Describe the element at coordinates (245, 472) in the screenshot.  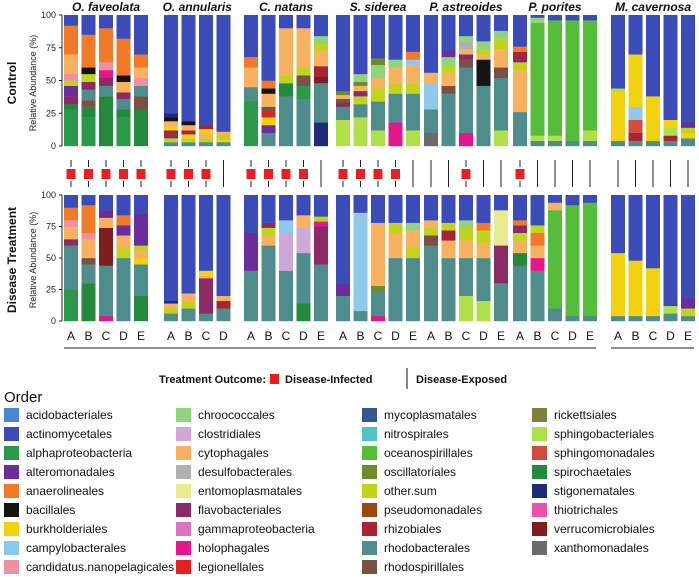
I see `legend-label: desulfobacterales` at that location.